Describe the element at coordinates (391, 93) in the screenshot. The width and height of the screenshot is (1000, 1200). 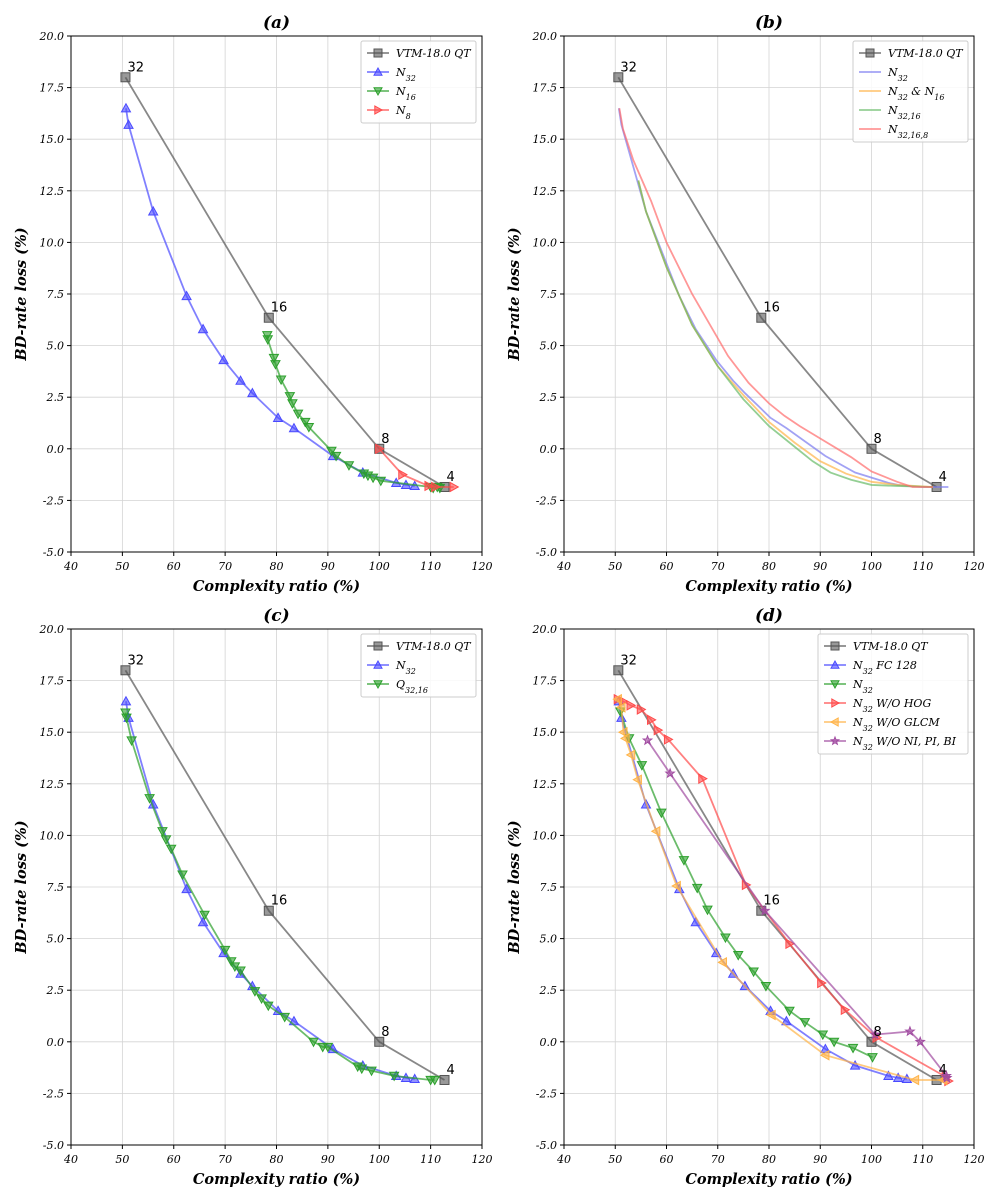
I see `legend-item: N16` at that location.